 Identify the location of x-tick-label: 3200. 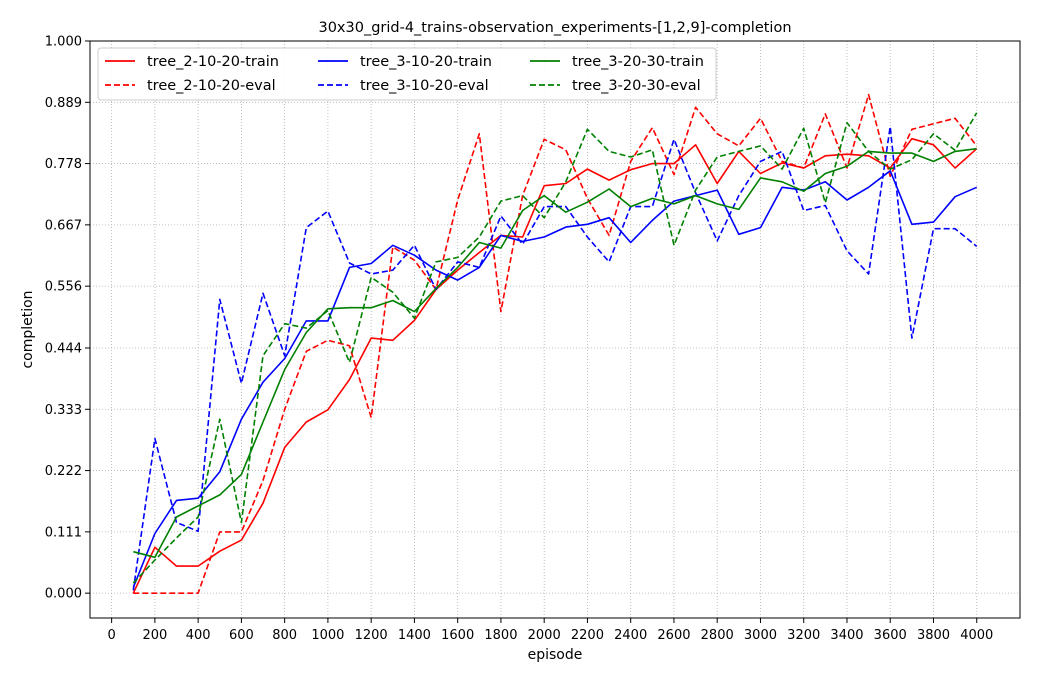
(803, 635).